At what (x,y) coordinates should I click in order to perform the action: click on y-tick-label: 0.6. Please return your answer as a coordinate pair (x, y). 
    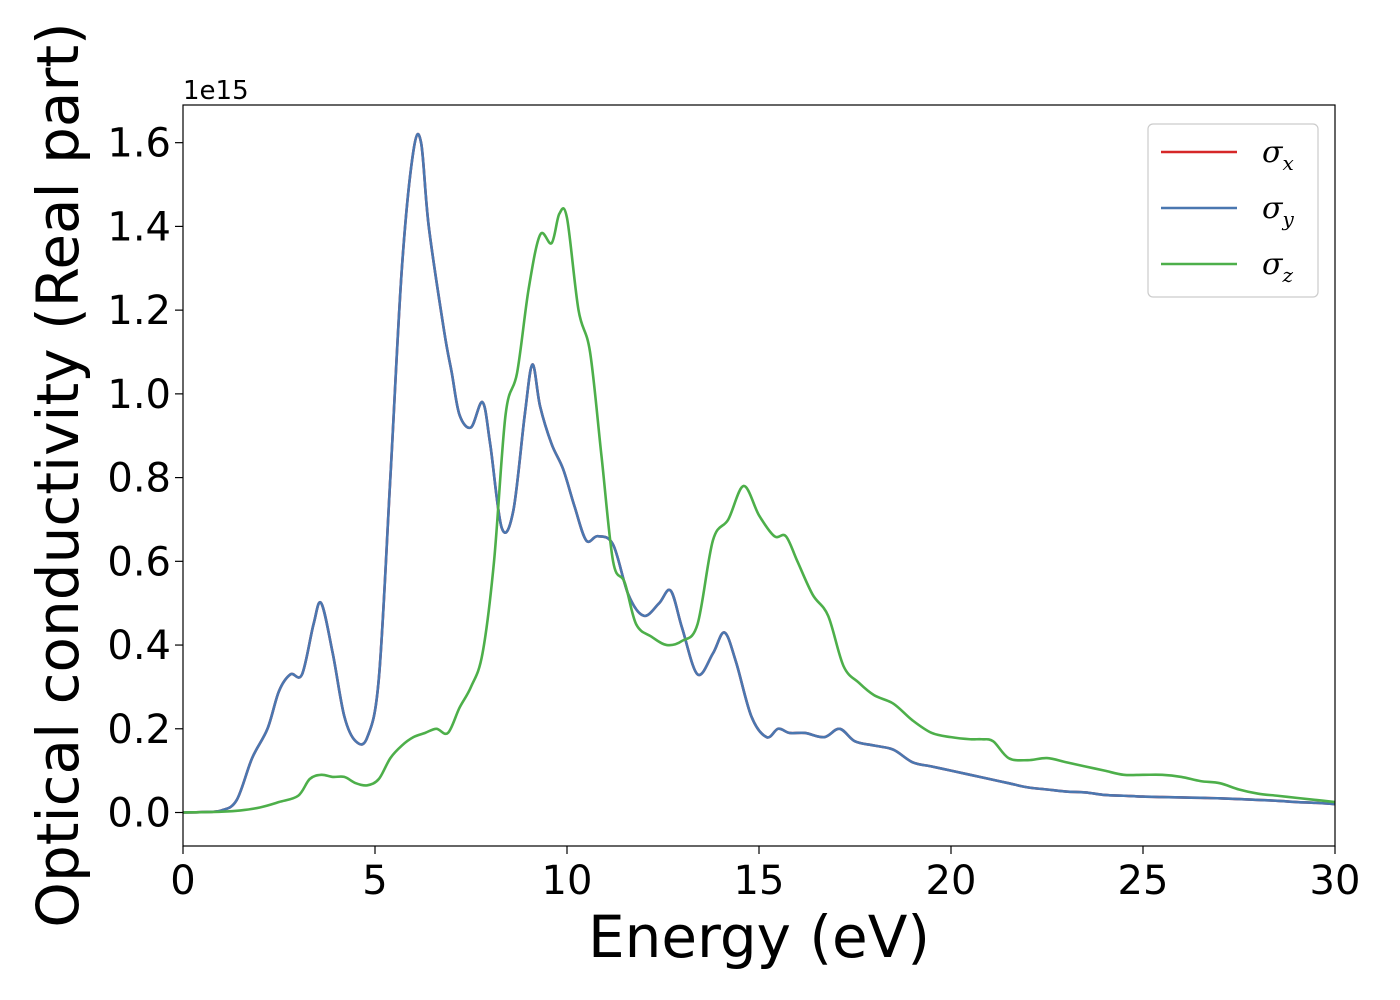
    Looking at the image, I should click on (139, 562).